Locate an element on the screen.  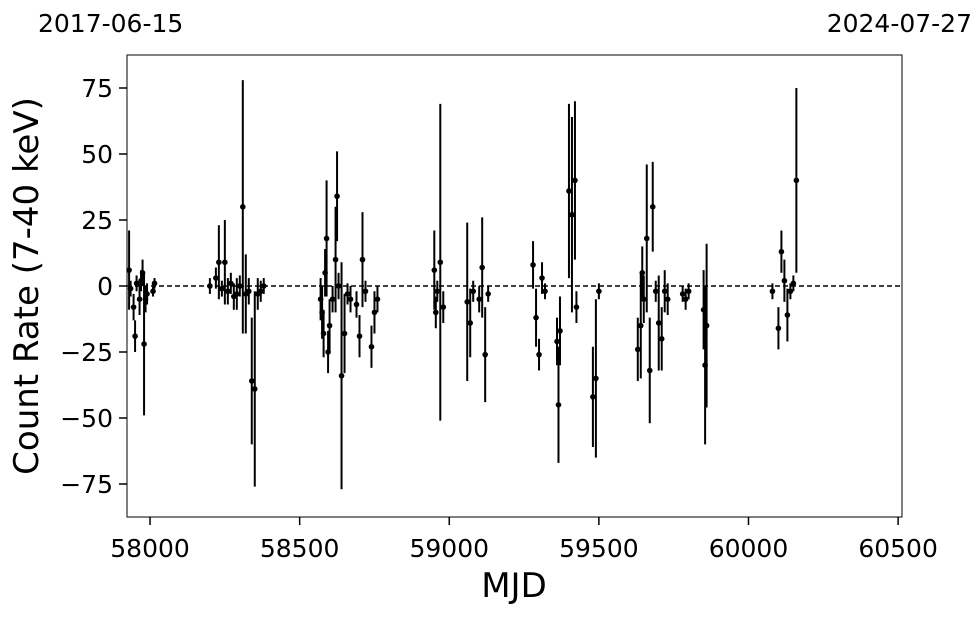
x-tick-label: 59500 is located at coordinates (599, 548).